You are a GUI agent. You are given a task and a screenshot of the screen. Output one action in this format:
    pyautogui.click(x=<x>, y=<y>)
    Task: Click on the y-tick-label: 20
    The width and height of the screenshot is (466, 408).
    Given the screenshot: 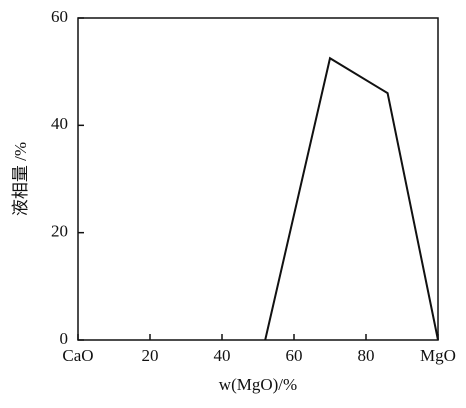 What is the action you would take?
    pyautogui.click(x=59, y=231)
    